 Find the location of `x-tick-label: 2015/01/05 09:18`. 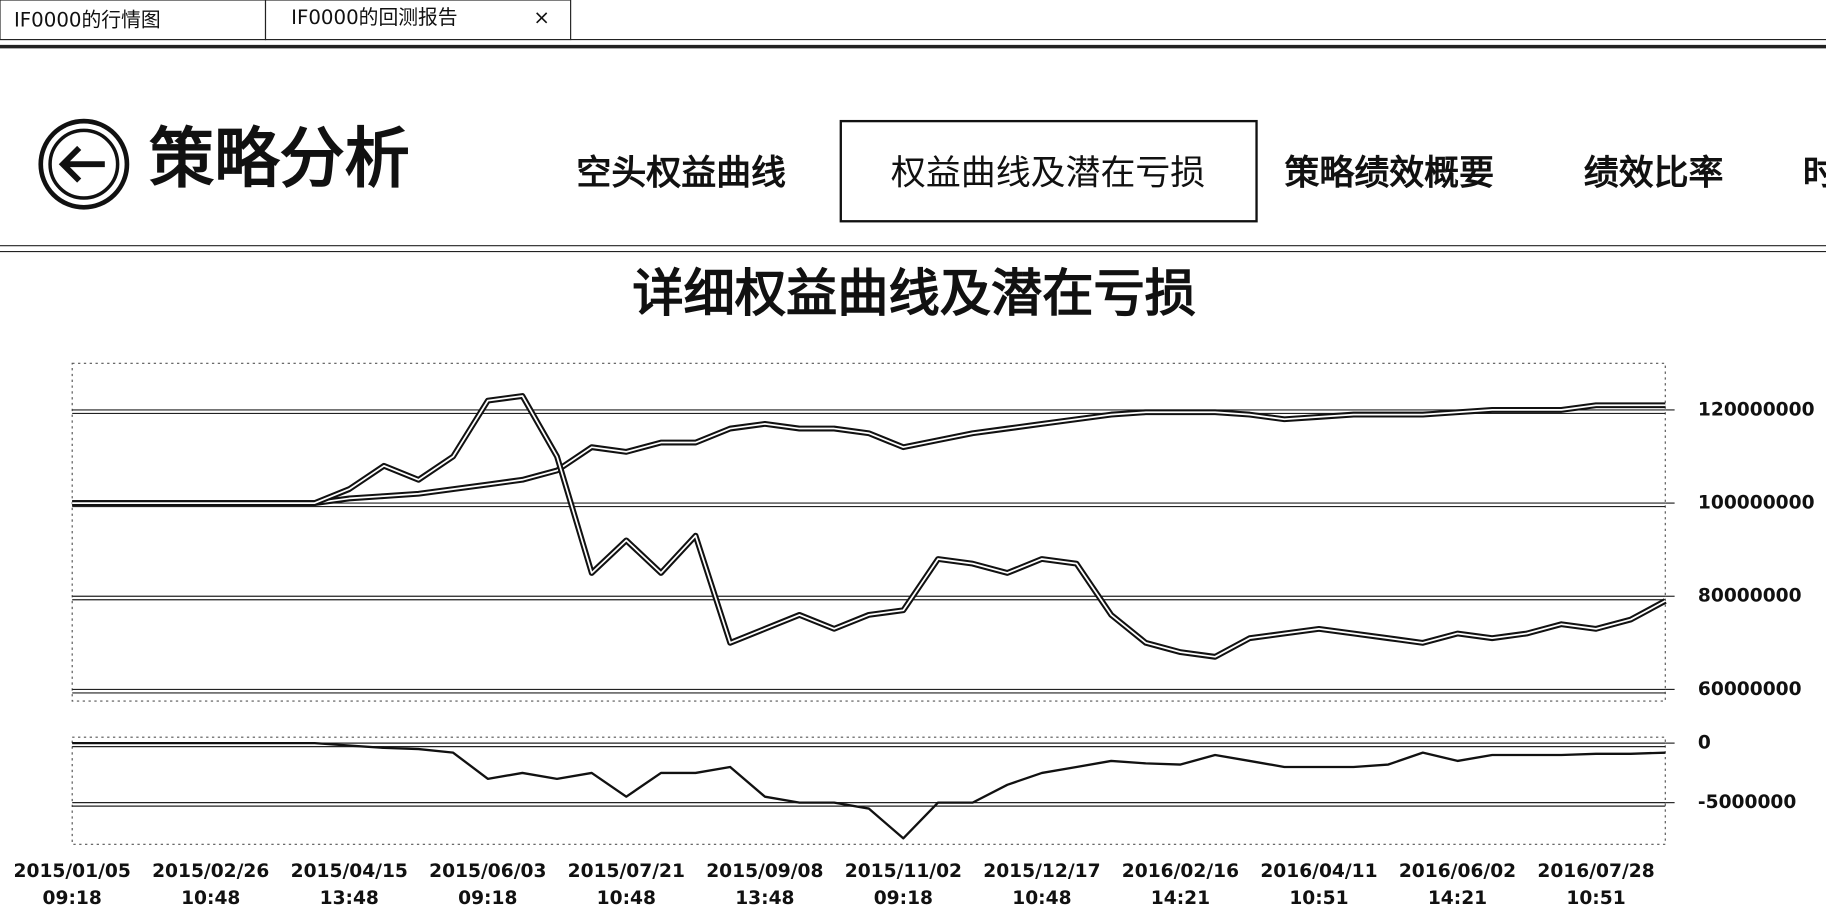

x-tick-label: 2015/01/05 09:18 is located at coordinates (72, 885).